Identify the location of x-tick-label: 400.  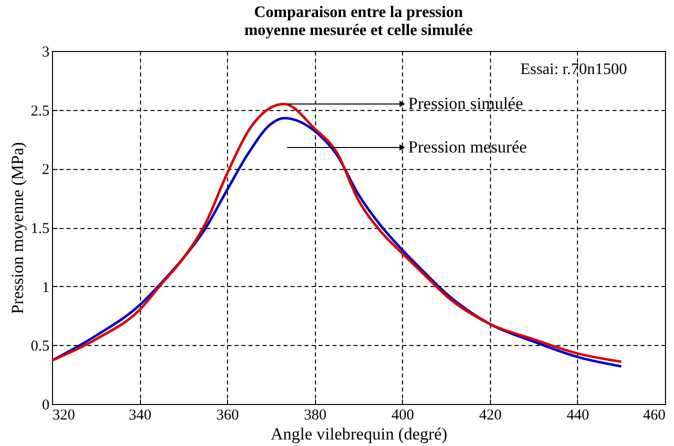
(403, 416).